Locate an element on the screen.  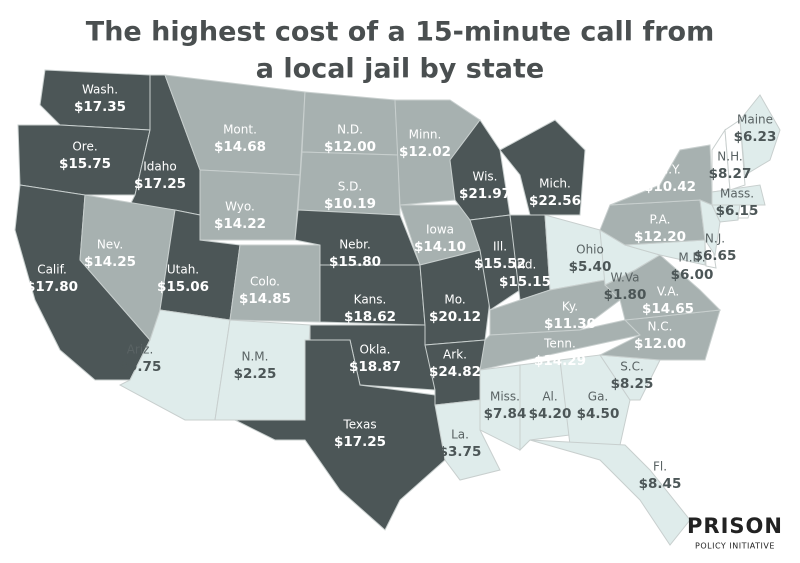
state-cost: $14.22 is located at coordinates (240, 224).